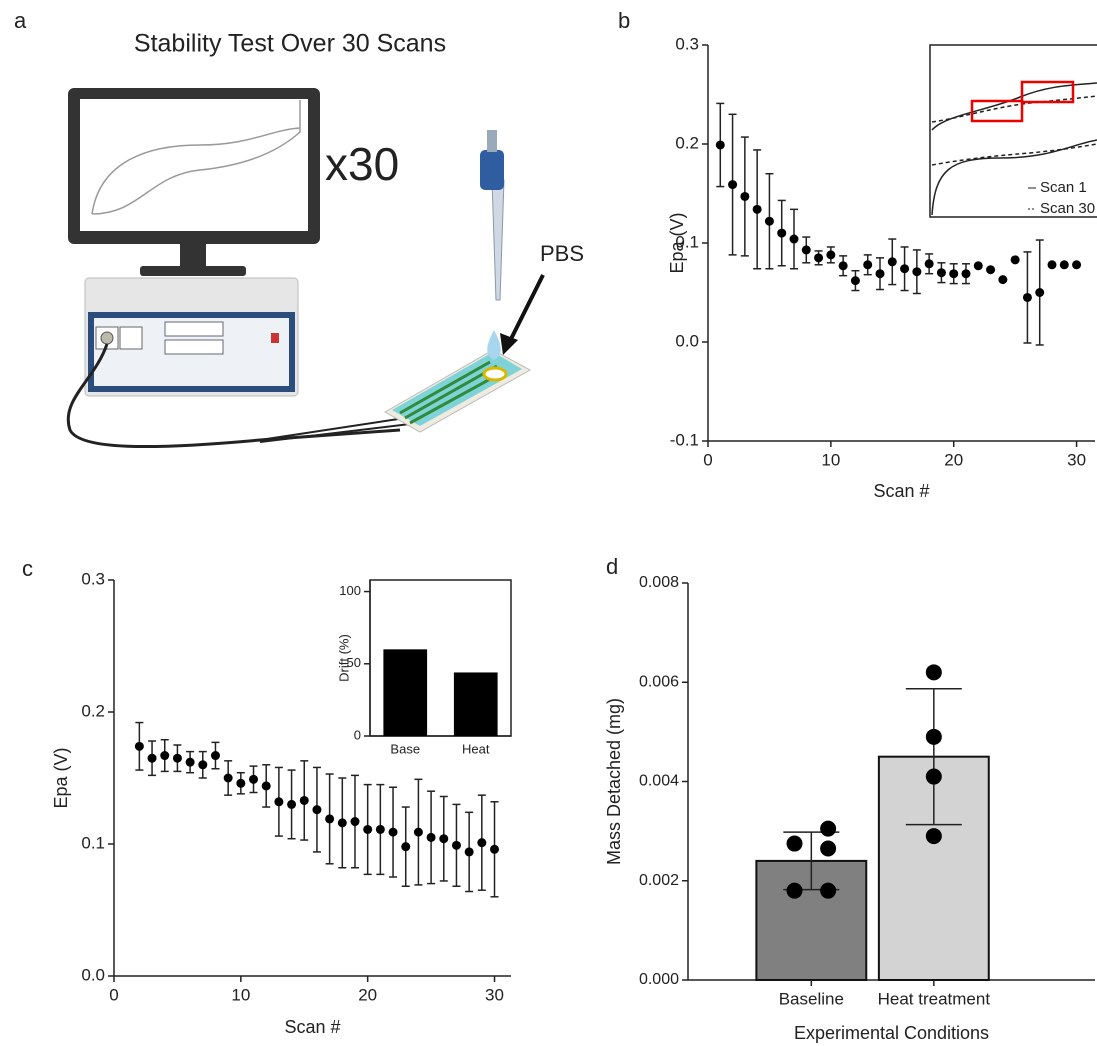  What do you see at coordinates (891, 1033) in the screenshot?
I see `x-axis-label: Experimental Conditions` at bounding box center [891, 1033].